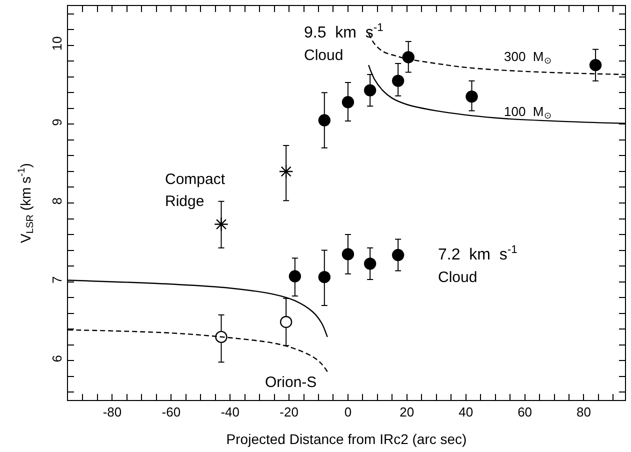  Describe the element at coordinates (195, 179) in the screenshot. I see `annotation: Compact` at that location.